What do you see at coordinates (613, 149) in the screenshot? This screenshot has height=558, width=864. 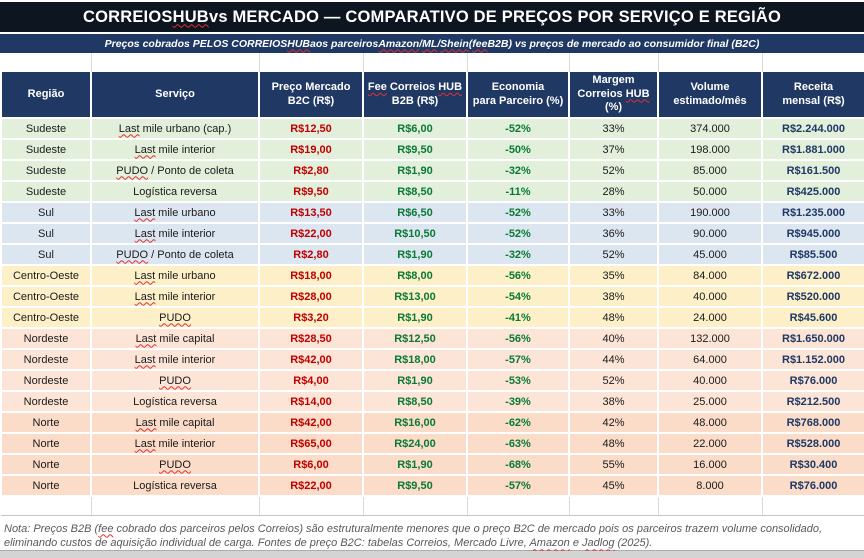 I see `cell-correios_hub_margin_pct: 37%` at bounding box center [613, 149].